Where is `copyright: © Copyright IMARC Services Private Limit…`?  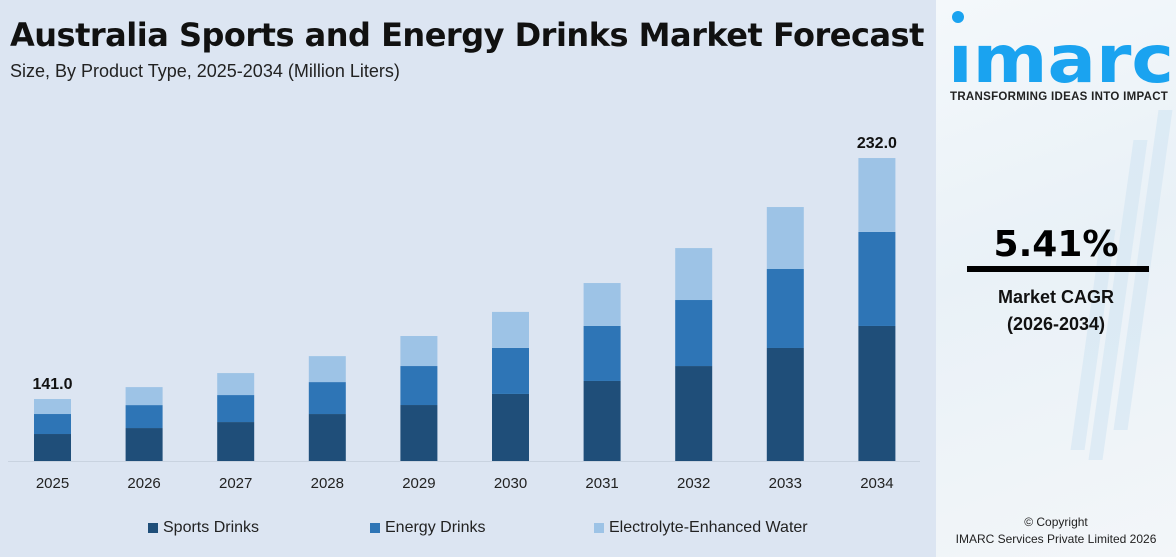 copyright: © Copyright IMARC Services Private Limit… is located at coordinates (1056, 531).